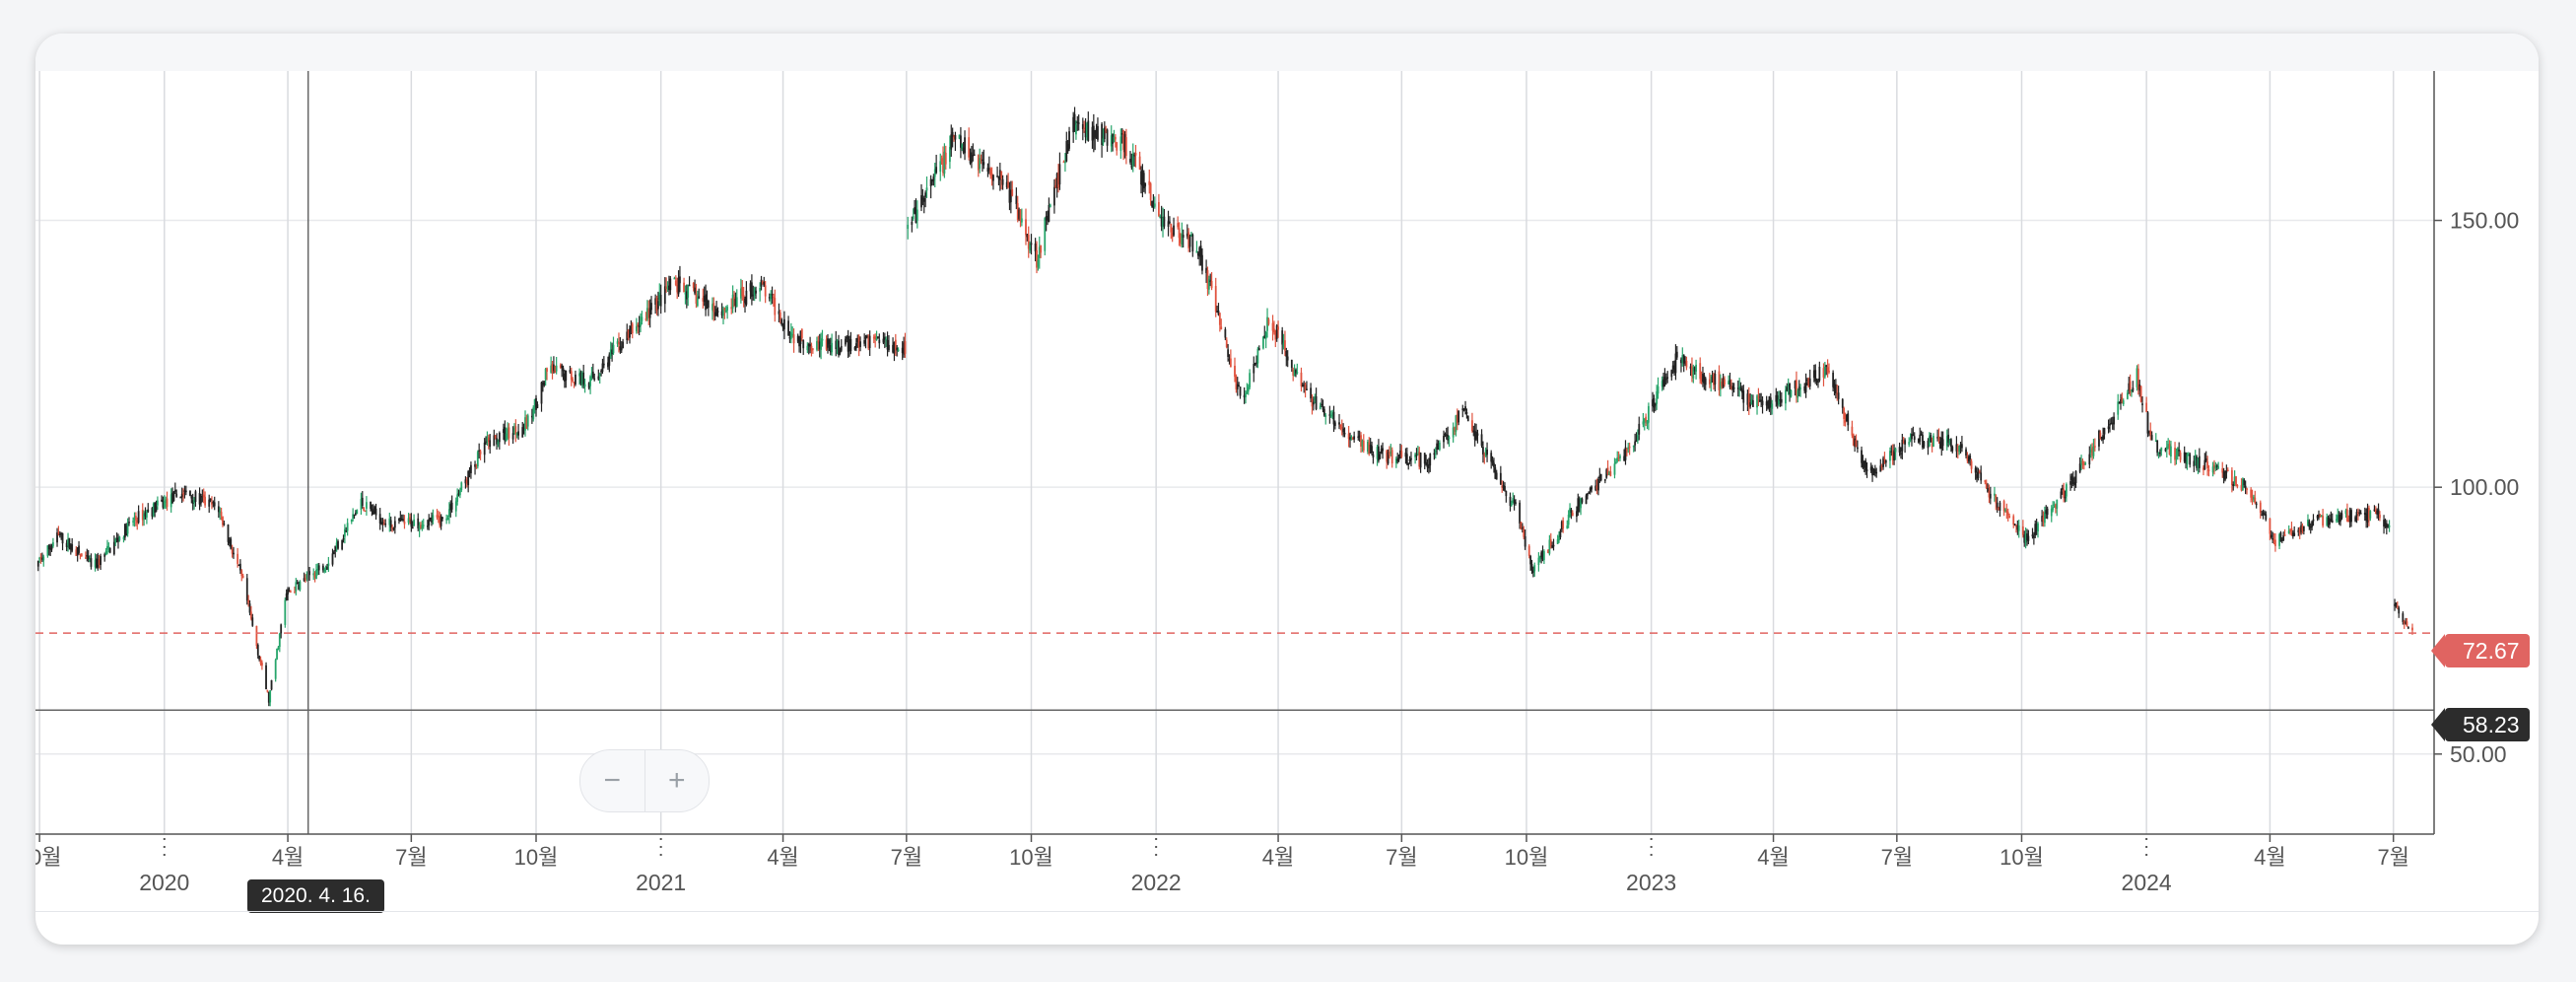  What do you see at coordinates (676, 780) in the screenshot?
I see `zoom-in-button: +` at bounding box center [676, 780].